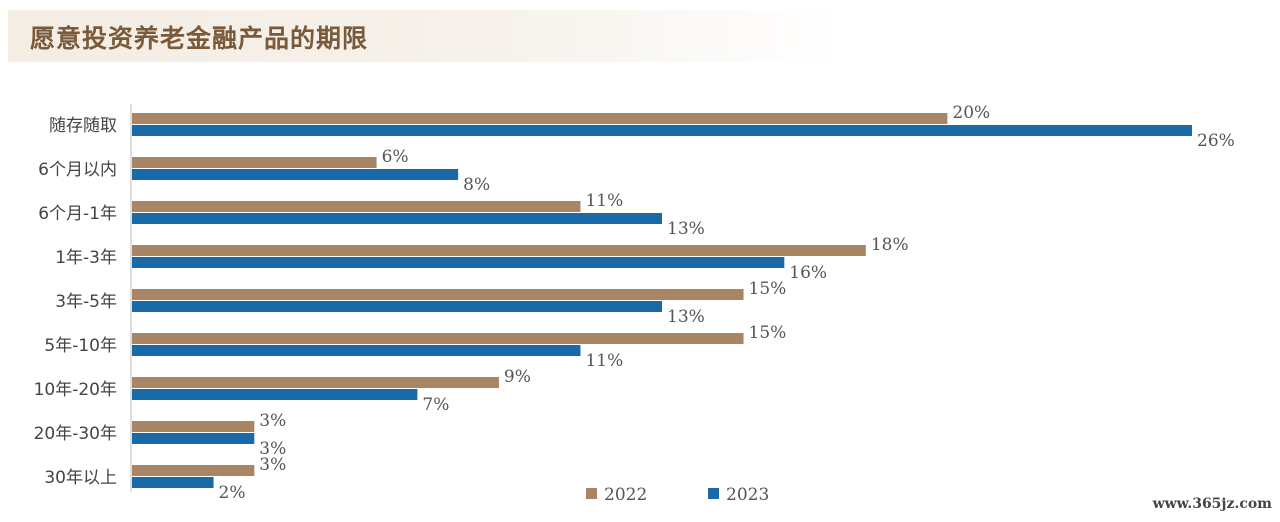 The height and width of the screenshot is (522, 1280). I want to click on legend-label-2022: 2022, so click(625, 495).